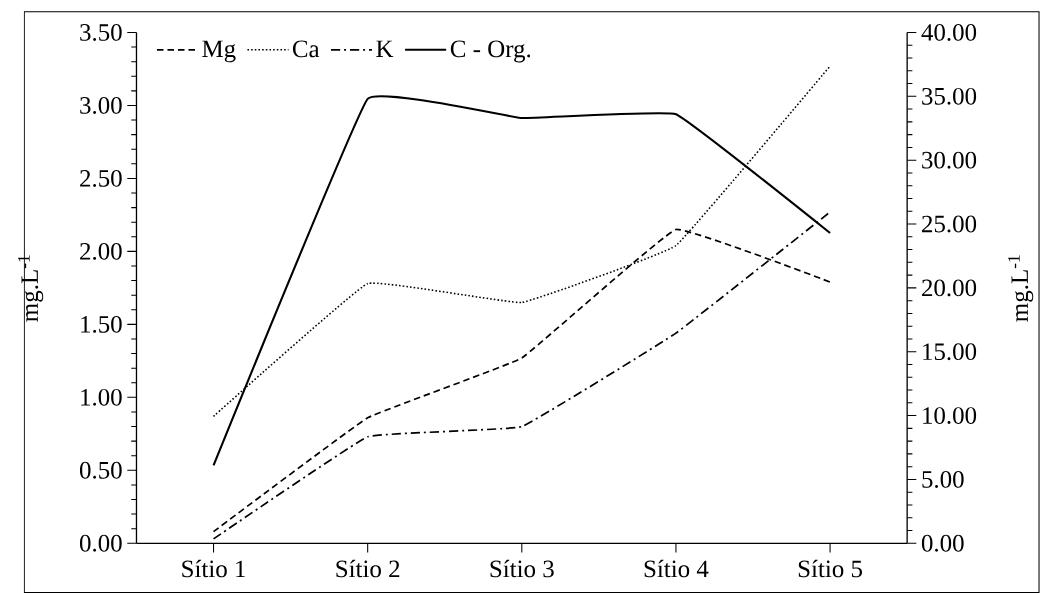  Describe the element at coordinates (943, 479) in the screenshot. I see `y2-tick-label: 5.00` at that location.